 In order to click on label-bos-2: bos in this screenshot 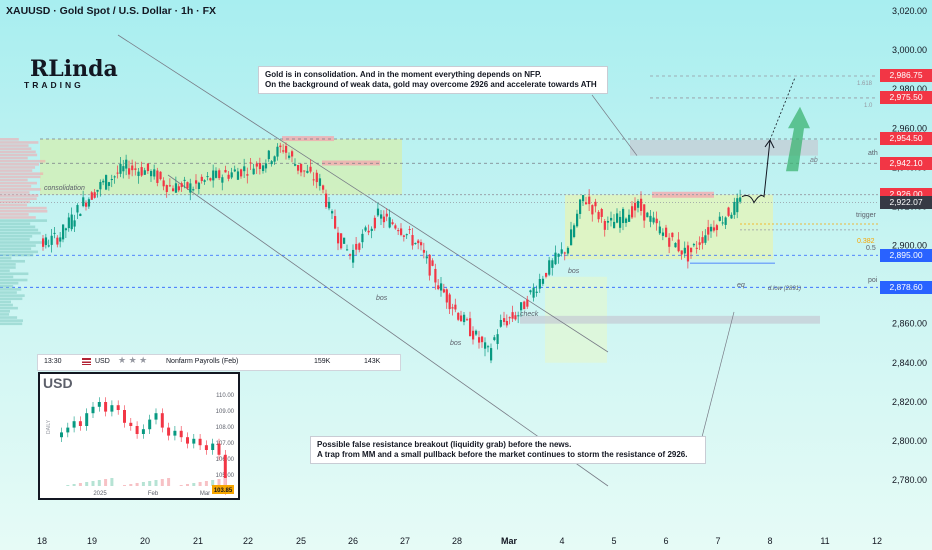, I will do `click(456, 343)`.